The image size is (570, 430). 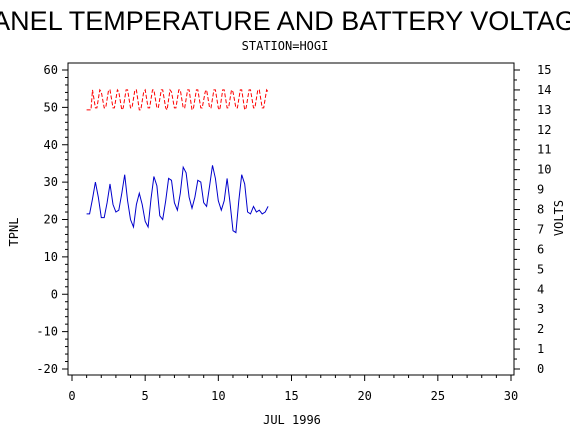 What do you see at coordinates (544, 90) in the screenshot?
I see `y-right-tick-label: 14` at bounding box center [544, 90].